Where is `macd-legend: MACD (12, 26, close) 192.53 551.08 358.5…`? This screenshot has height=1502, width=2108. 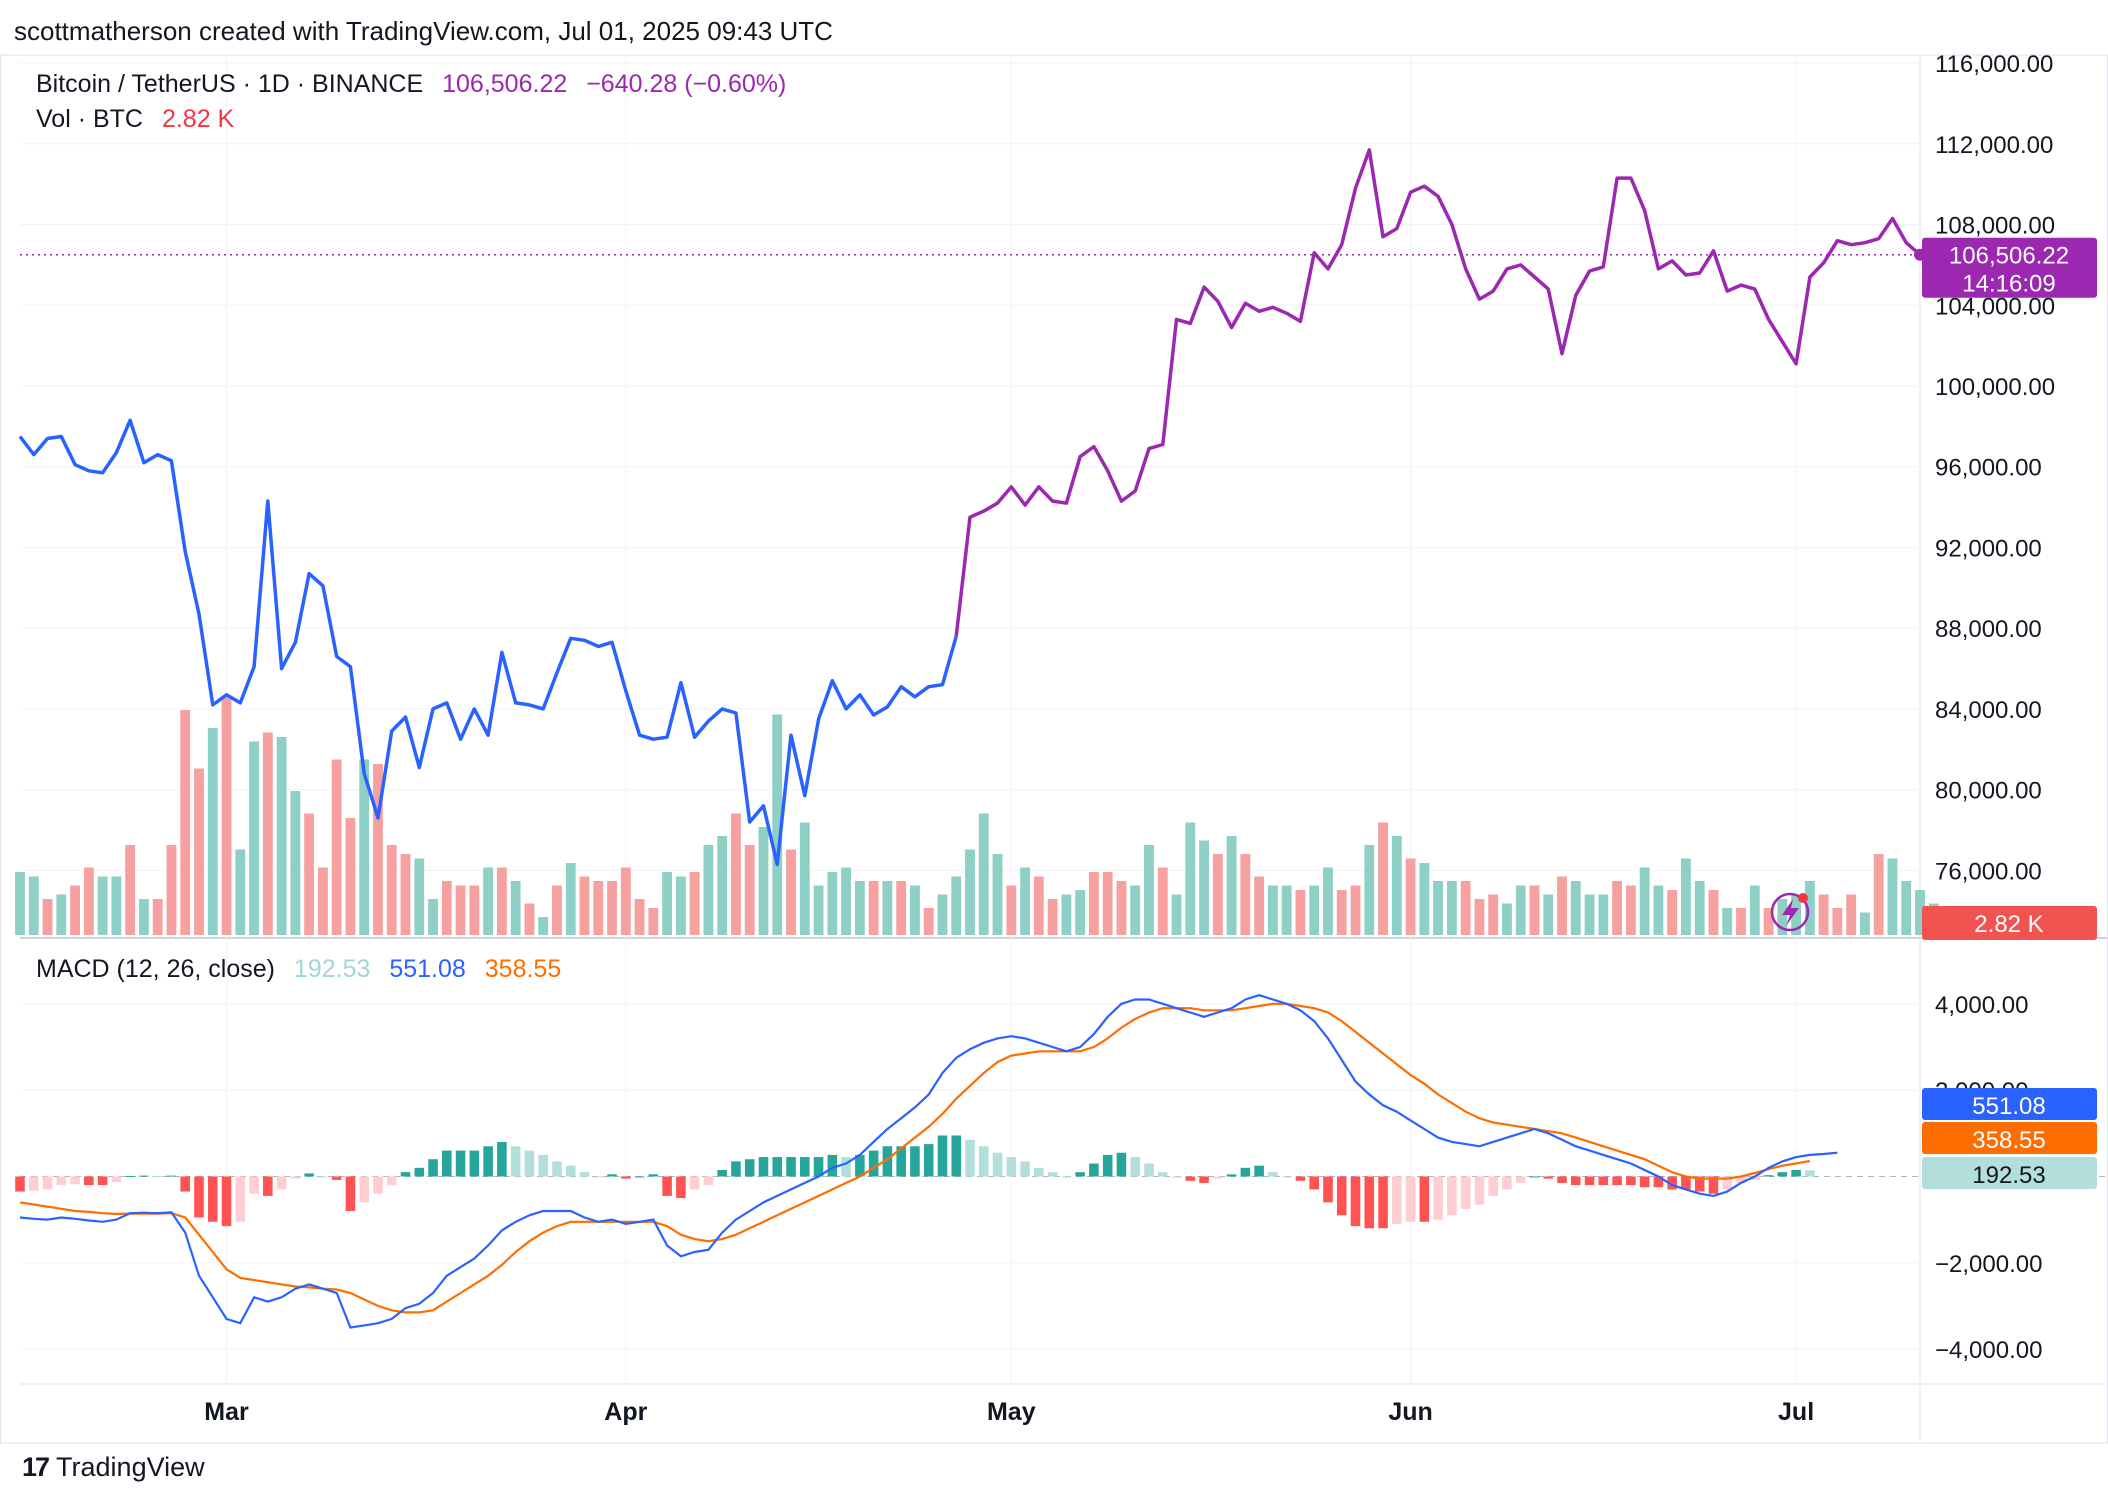 macd-legend: MACD (12, 26, close) 192.53 551.08 358.5… is located at coordinates (298, 969).